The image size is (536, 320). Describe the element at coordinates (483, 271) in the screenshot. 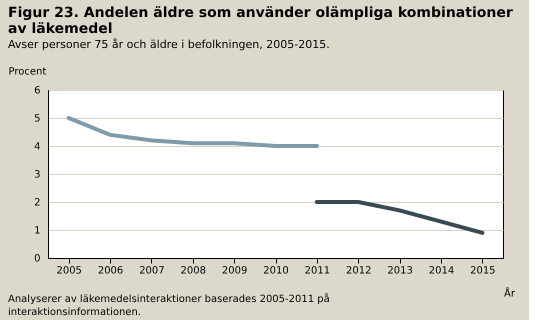

I see `x-tick-label: 2015` at that location.